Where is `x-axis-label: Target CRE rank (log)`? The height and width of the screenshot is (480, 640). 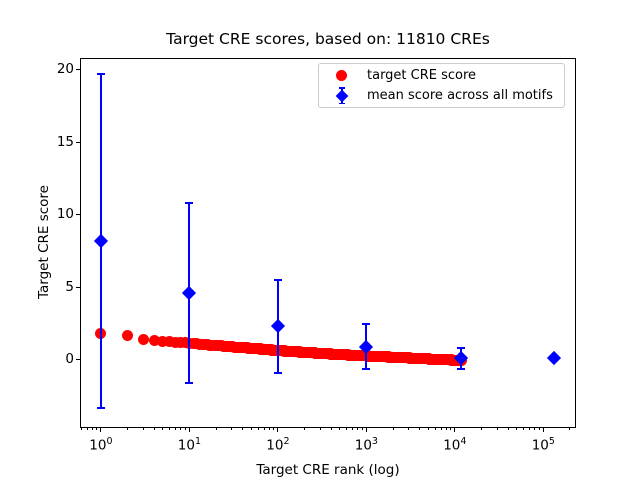 x-axis-label: Target CRE rank (log) is located at coordinates (328, 470).